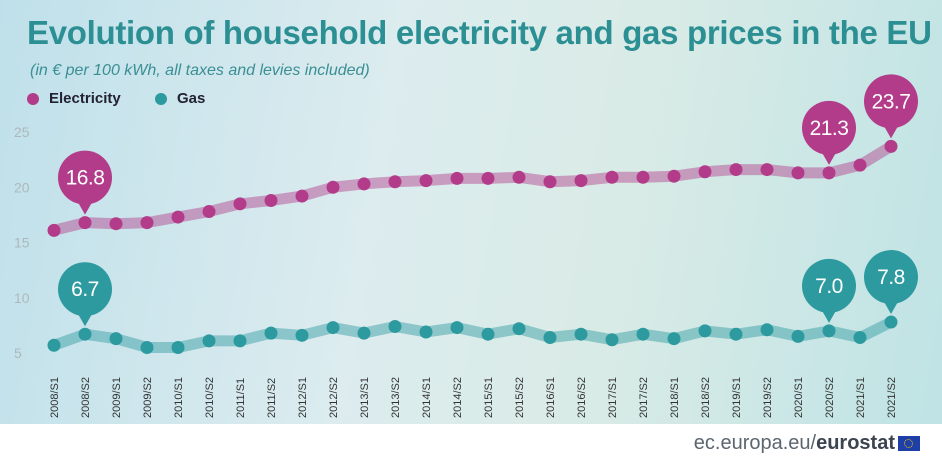 The height and width of the screenshot is (460, 942). Describe the element at coordinates (861, 397) in the screenshot. I see `x-tick-label: 2021/S1` at that location.